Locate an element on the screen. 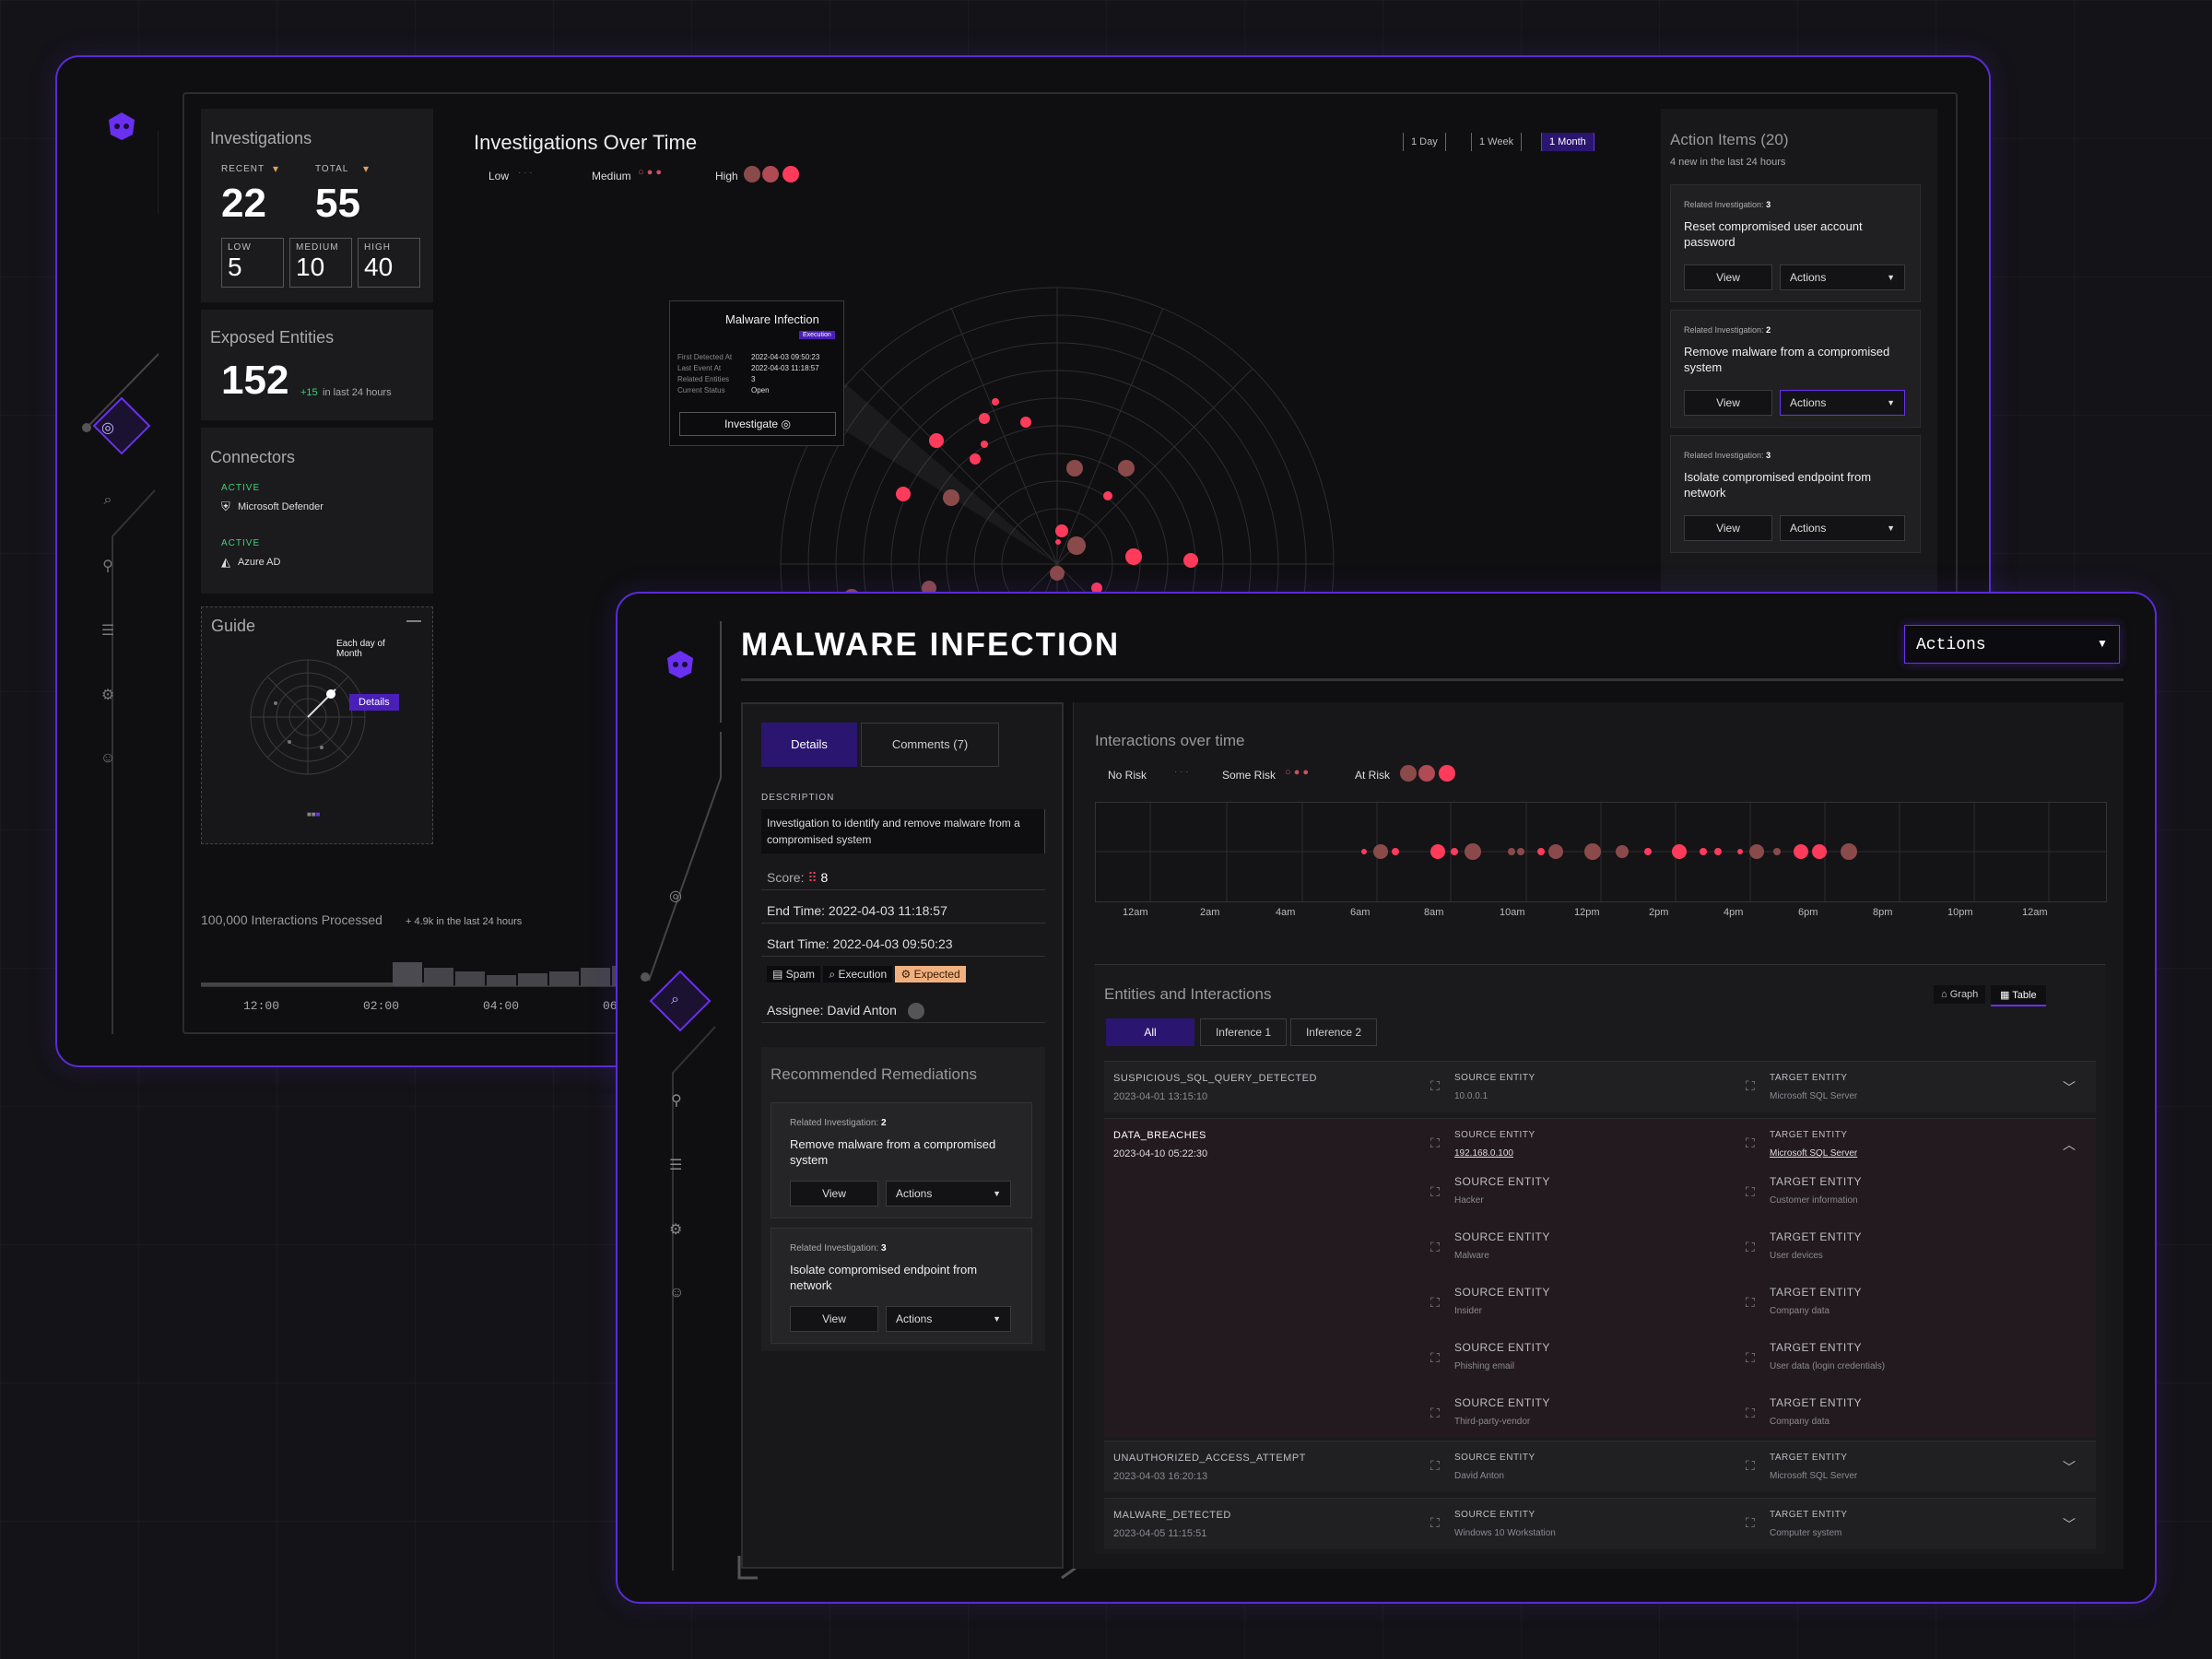  view-table-button: ▦ Table is located at coordinates (2018, 995).